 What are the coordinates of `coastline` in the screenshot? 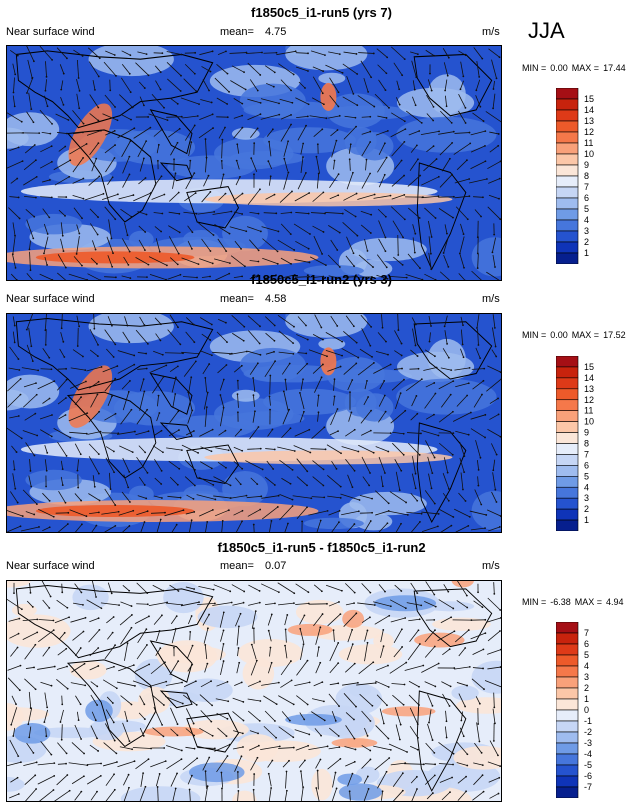 It's located at (171, 393).